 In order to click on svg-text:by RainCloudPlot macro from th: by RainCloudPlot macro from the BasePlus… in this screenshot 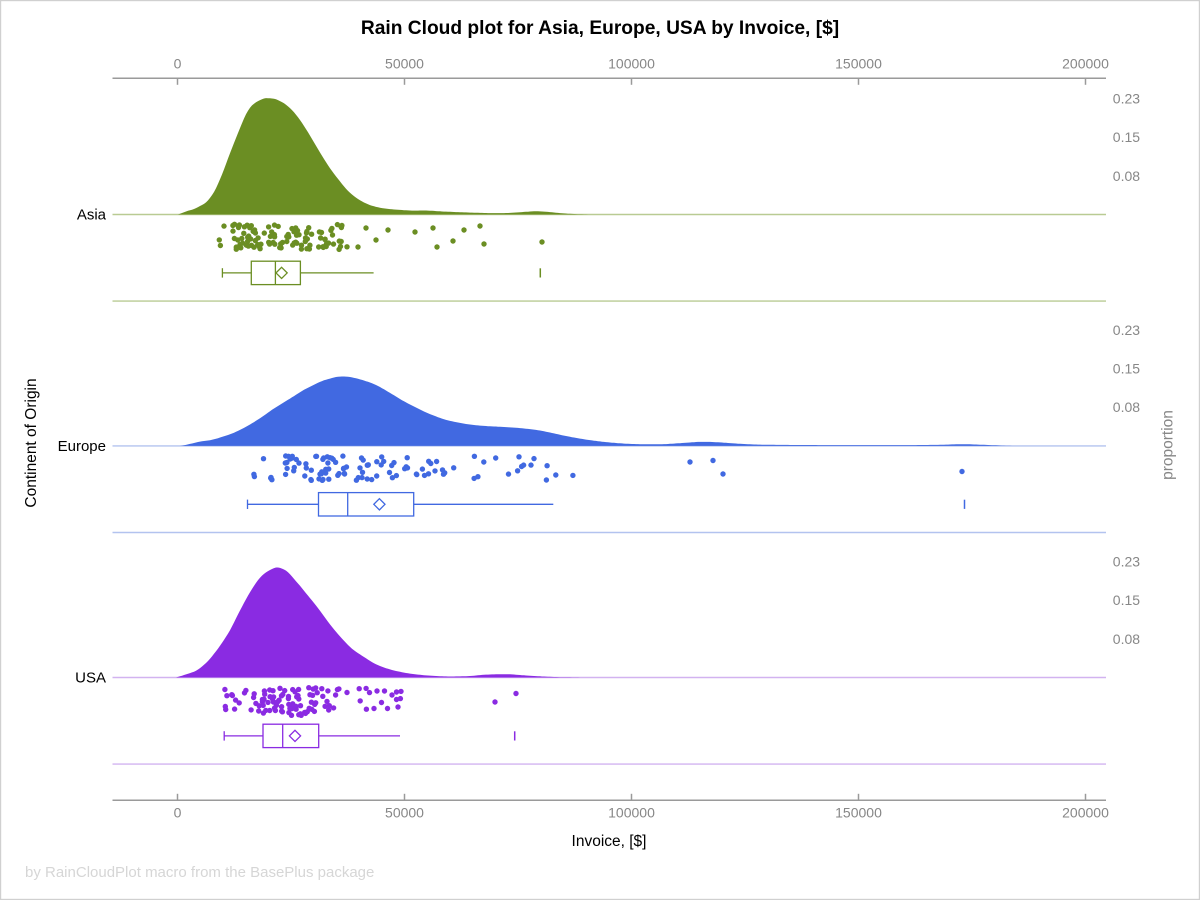, I will do `click(199, 872)`.